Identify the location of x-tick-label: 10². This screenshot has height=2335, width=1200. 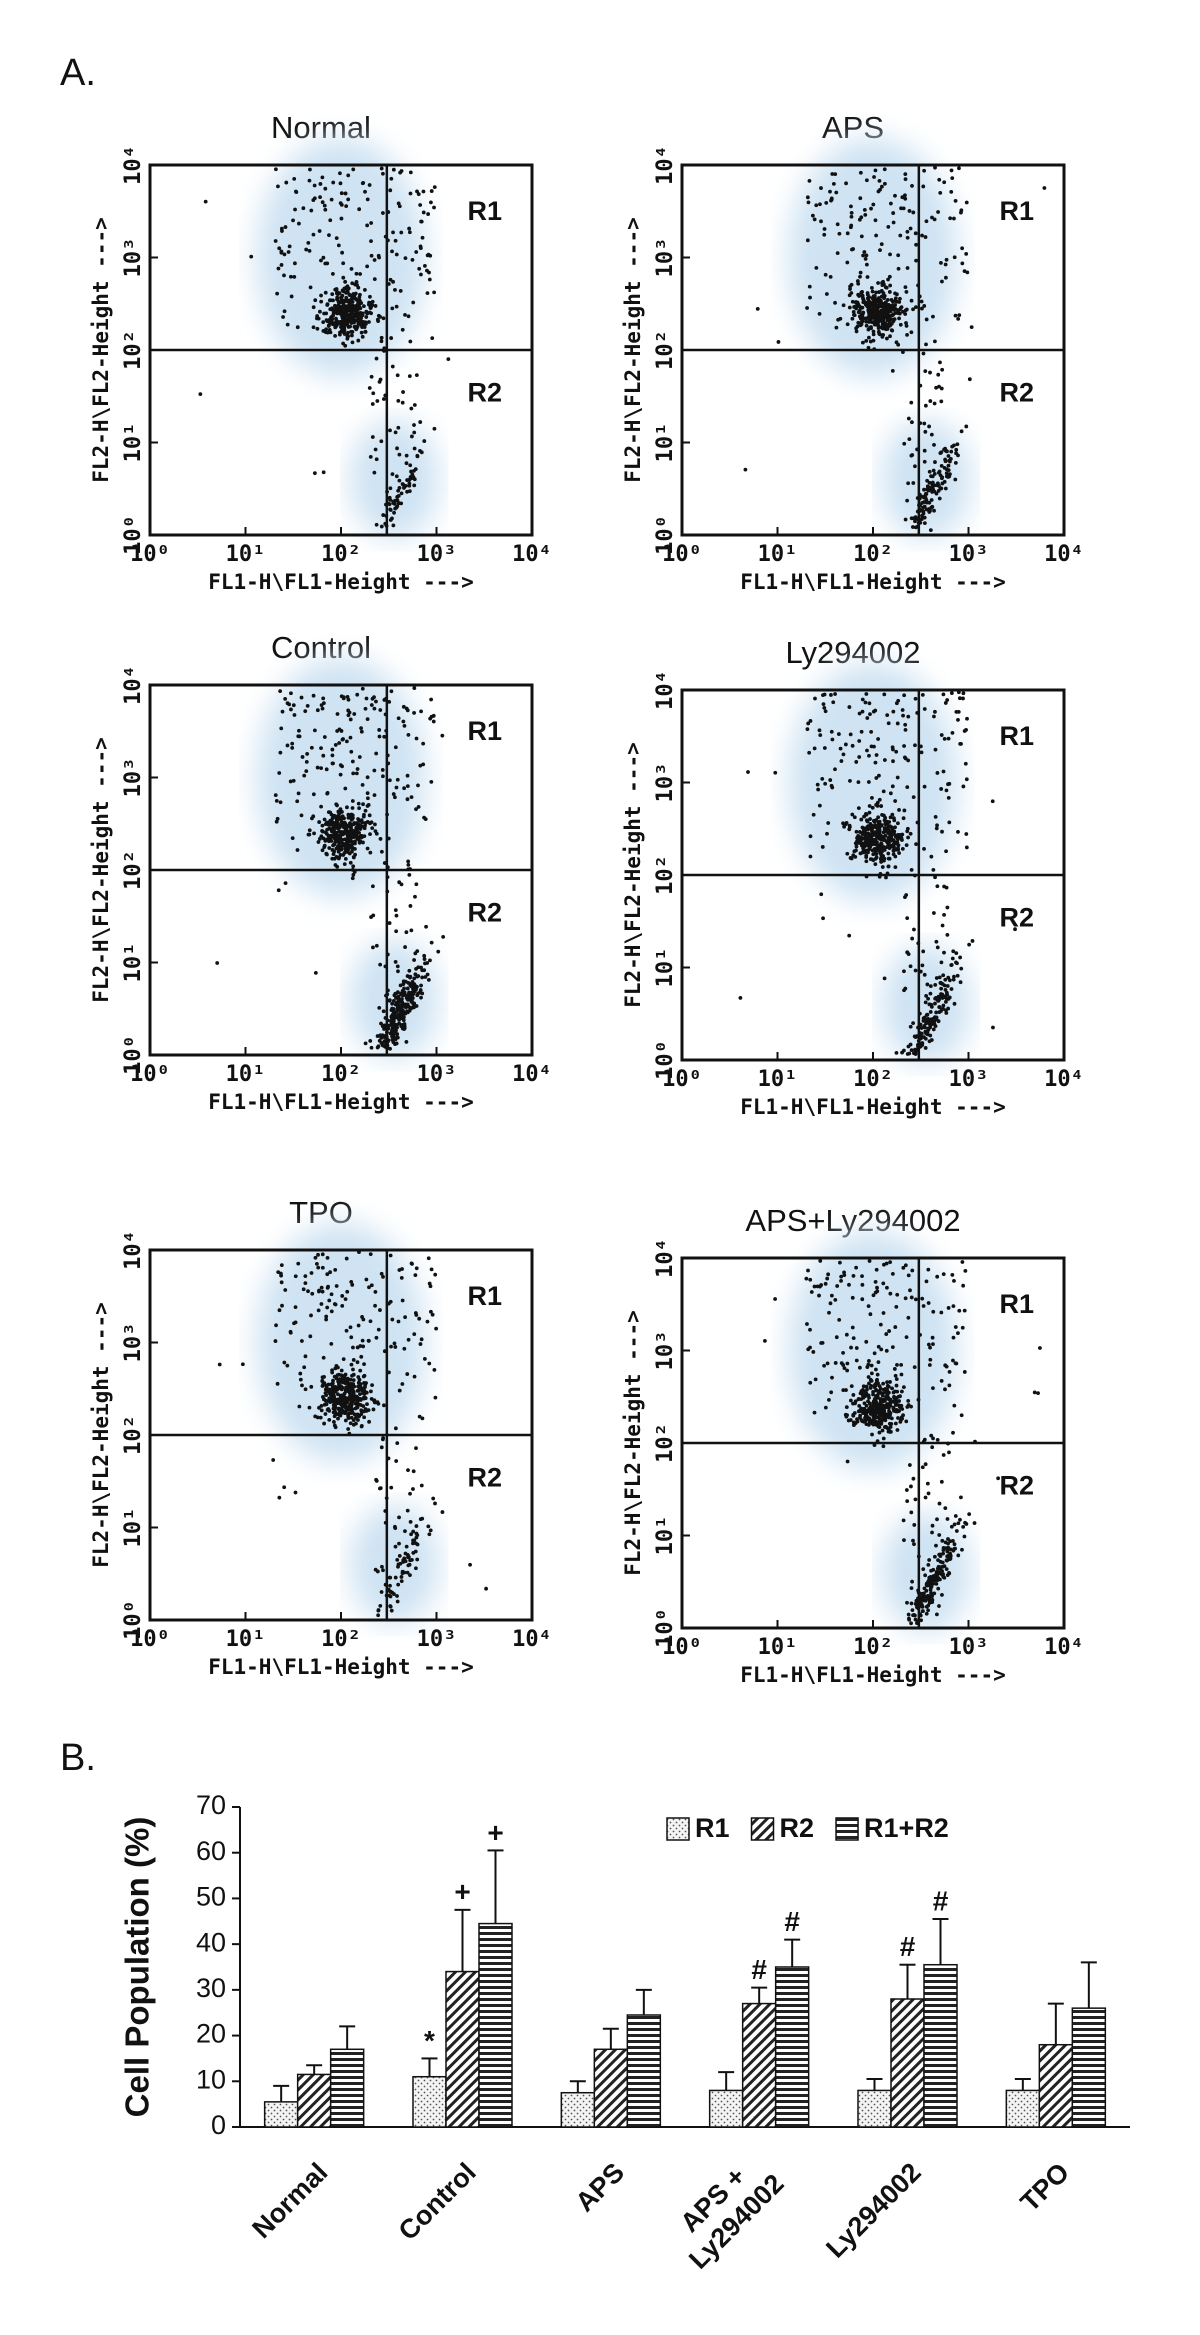
(341, 1639).